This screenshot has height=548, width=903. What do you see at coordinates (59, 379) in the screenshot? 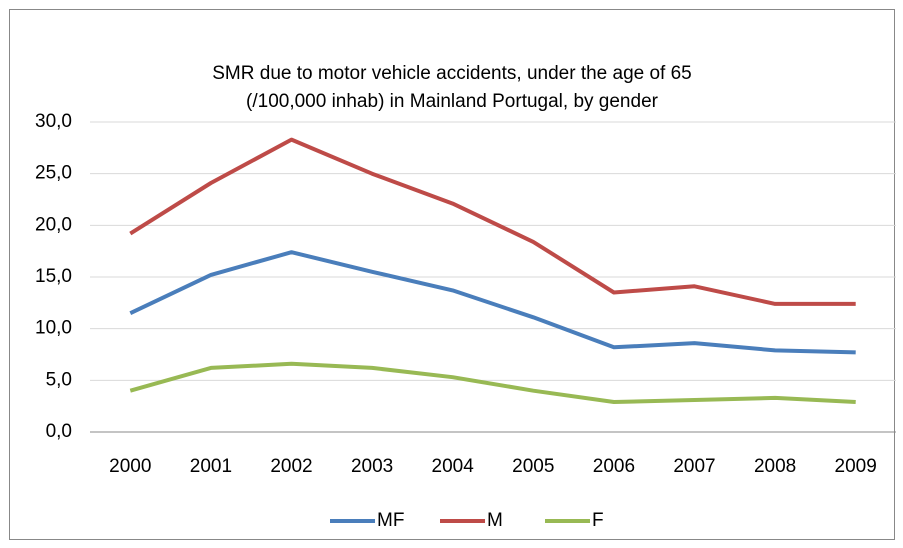
I see `y-tick-label: 5,0` at bounding box center [59, 379].